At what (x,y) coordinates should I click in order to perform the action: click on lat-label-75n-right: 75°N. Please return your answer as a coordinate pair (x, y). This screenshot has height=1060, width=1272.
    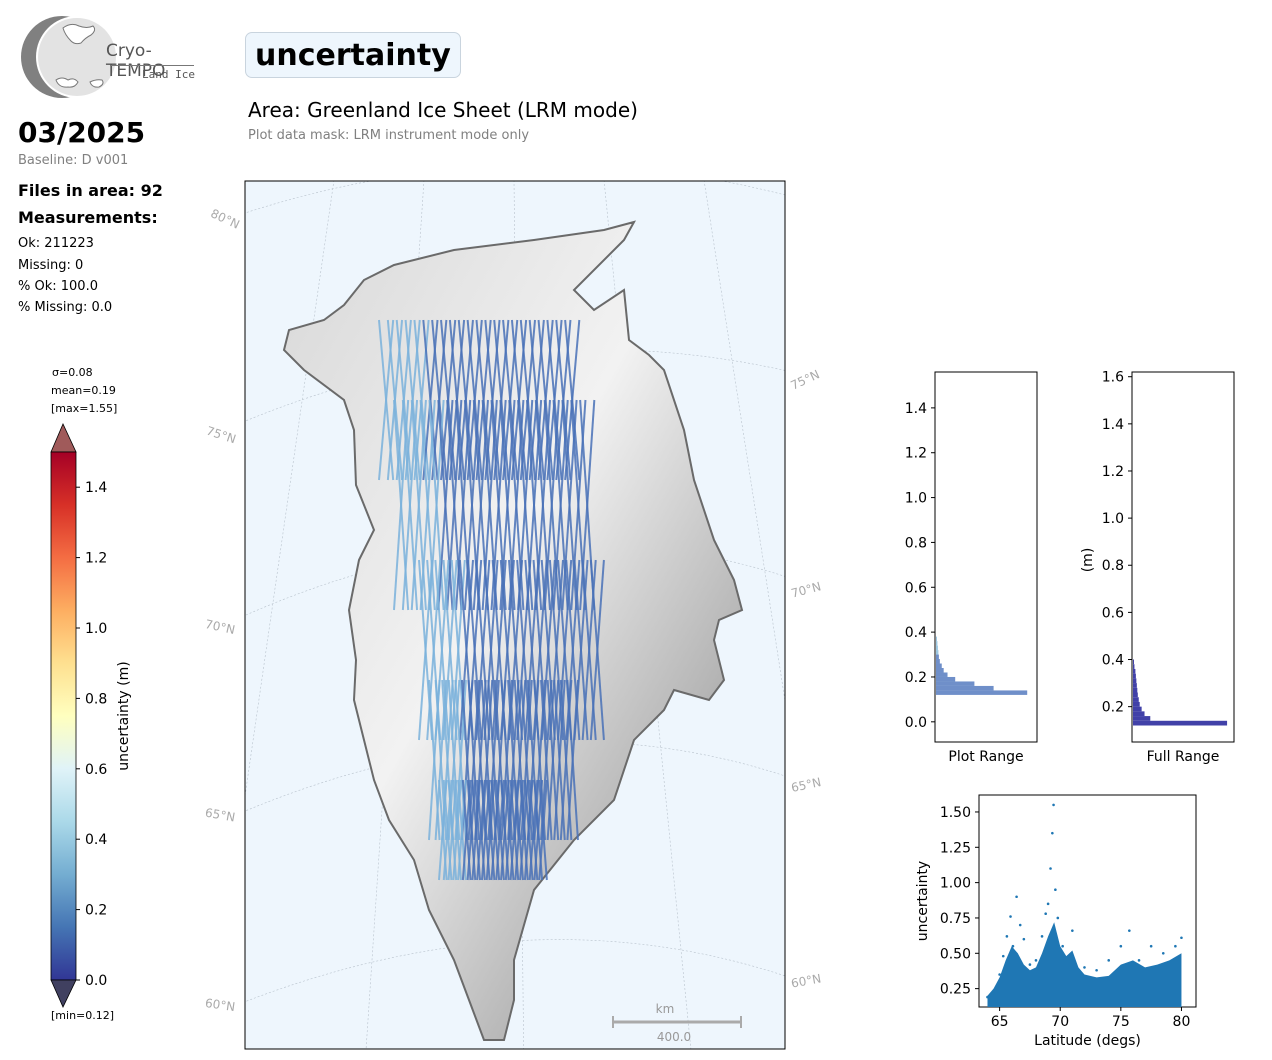
    Looking at the image, I should click on (805, 380).